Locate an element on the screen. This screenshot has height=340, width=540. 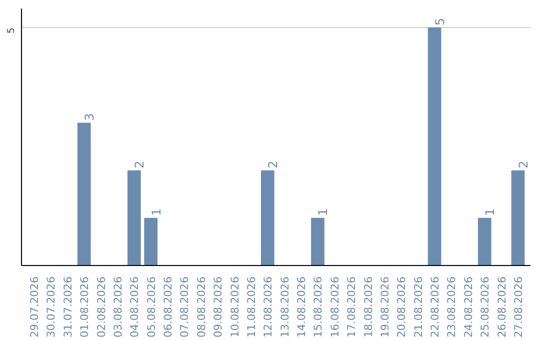
x-tick-label: 26.08.2026 is located at coordinates (501, 307).